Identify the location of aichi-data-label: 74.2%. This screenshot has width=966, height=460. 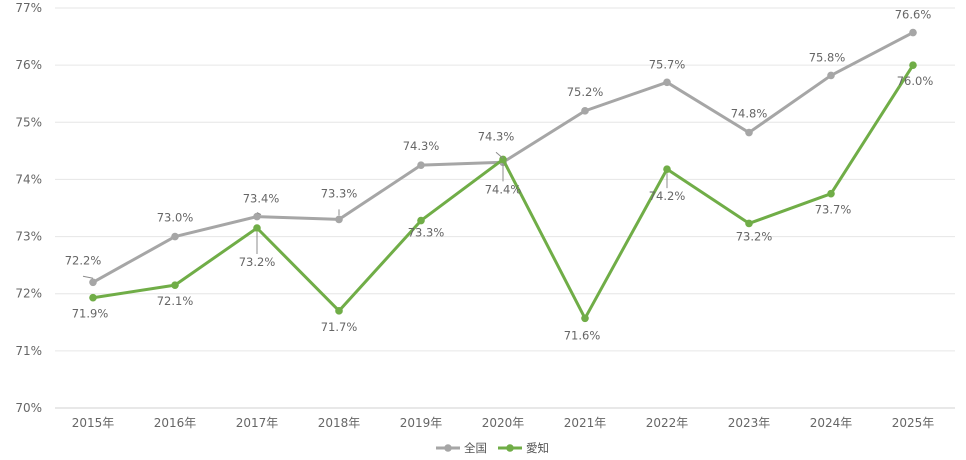
(667, 196).